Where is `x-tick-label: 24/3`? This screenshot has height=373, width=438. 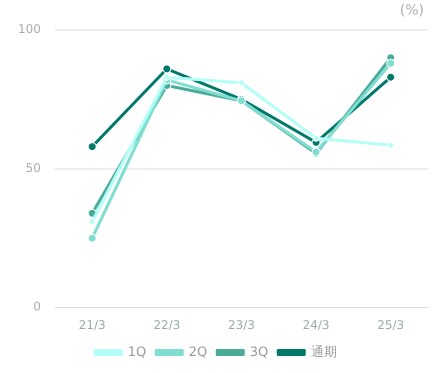 x-tick-label: 24/3 is located at coordinates (316, 325).